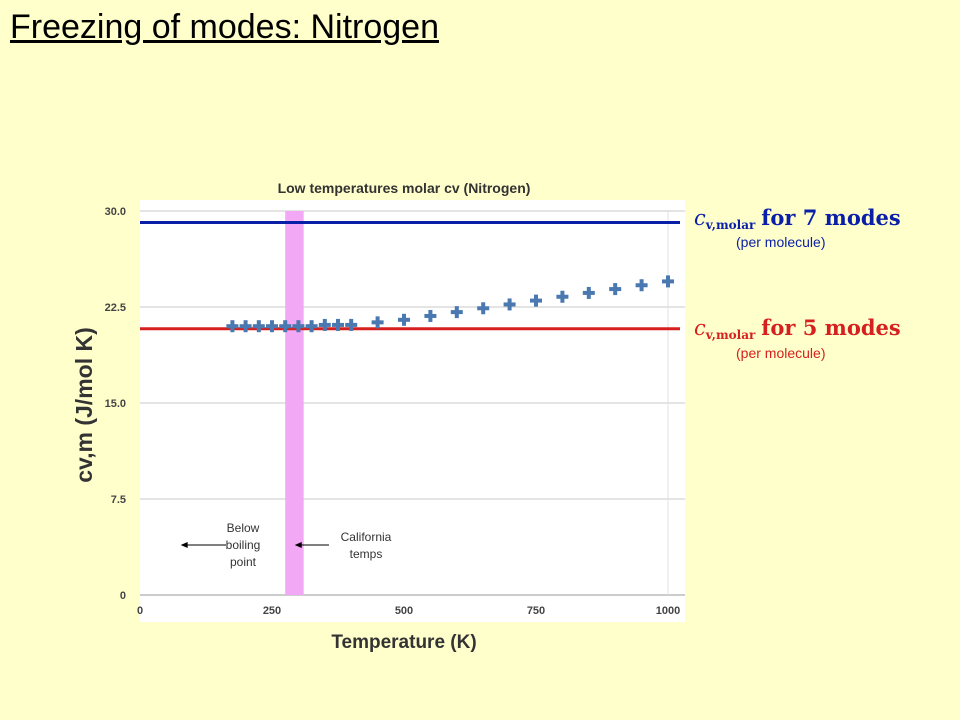 The height and width of the screenshot is (720, 960). I want to click on x-tick-labels: 0 250 500 750 1000, so click(408, 611).